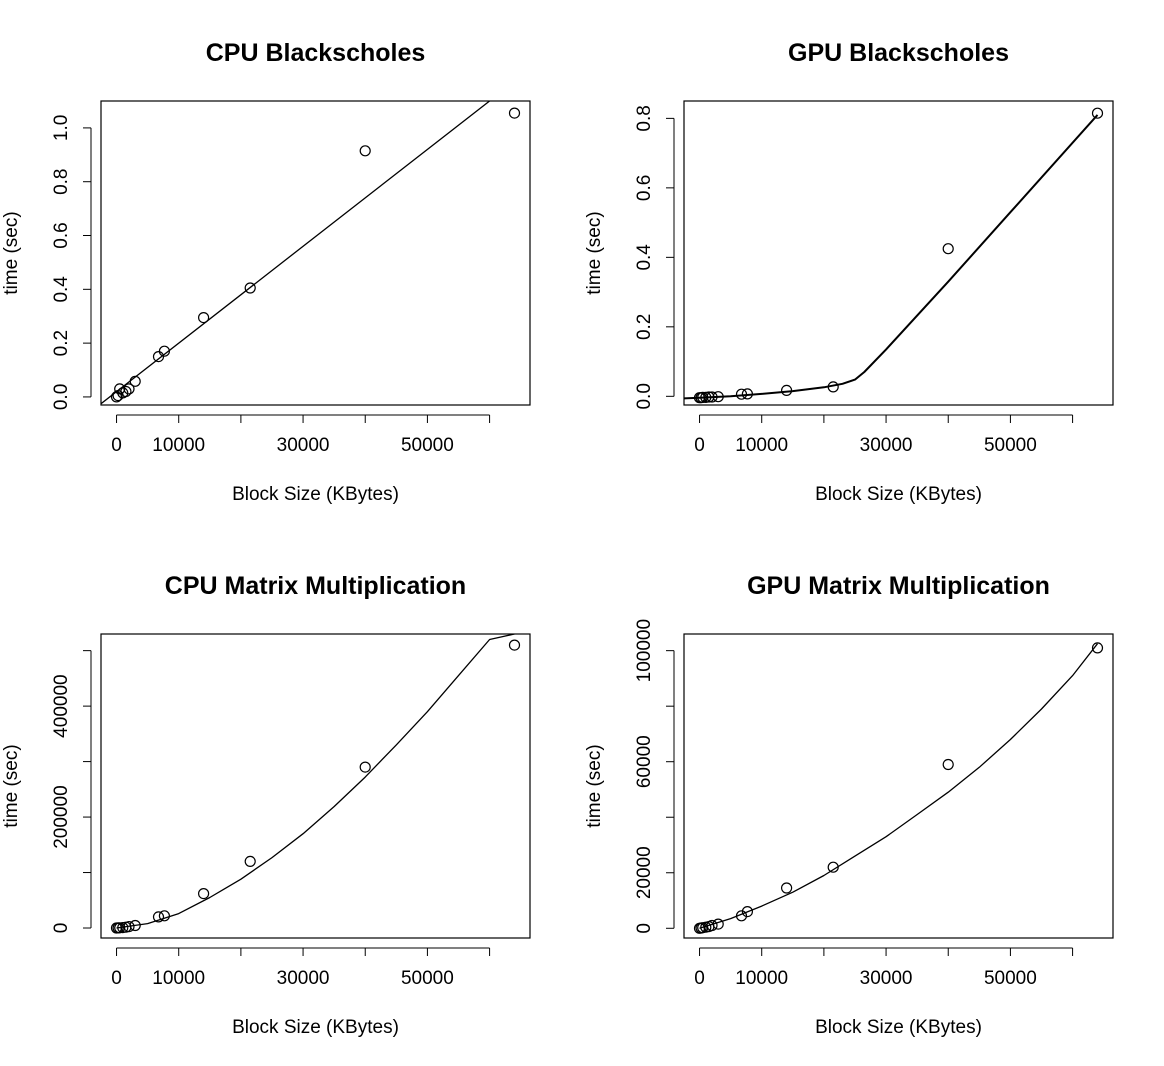  What do you see at coordinates (46, 262) in the screenshot?
I see `y-axis: 0.0 0.2 0.4 0.6 0.8 1.0 time (sec)` at bounding box center [46, 262].